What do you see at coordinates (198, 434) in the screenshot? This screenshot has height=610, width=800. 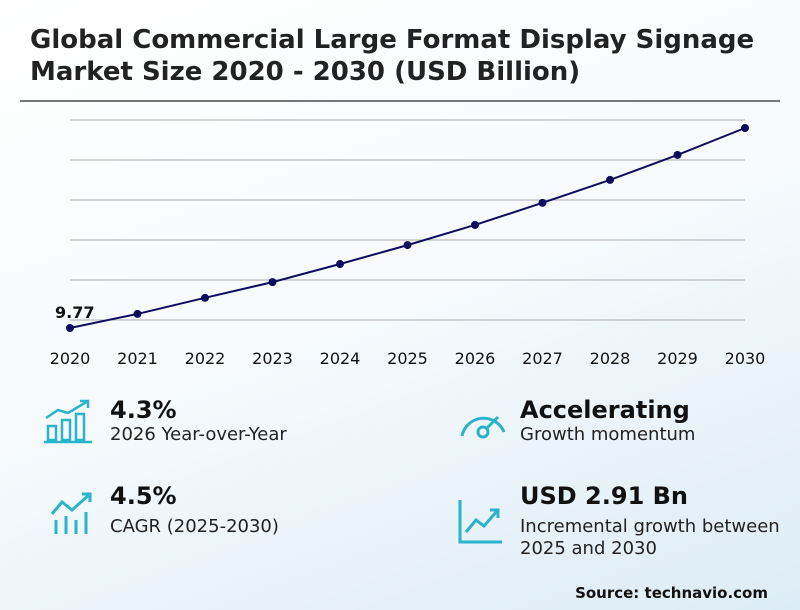 I see `kpi-label: 2026 Year-over-Year` at bounding box center [198, 434].